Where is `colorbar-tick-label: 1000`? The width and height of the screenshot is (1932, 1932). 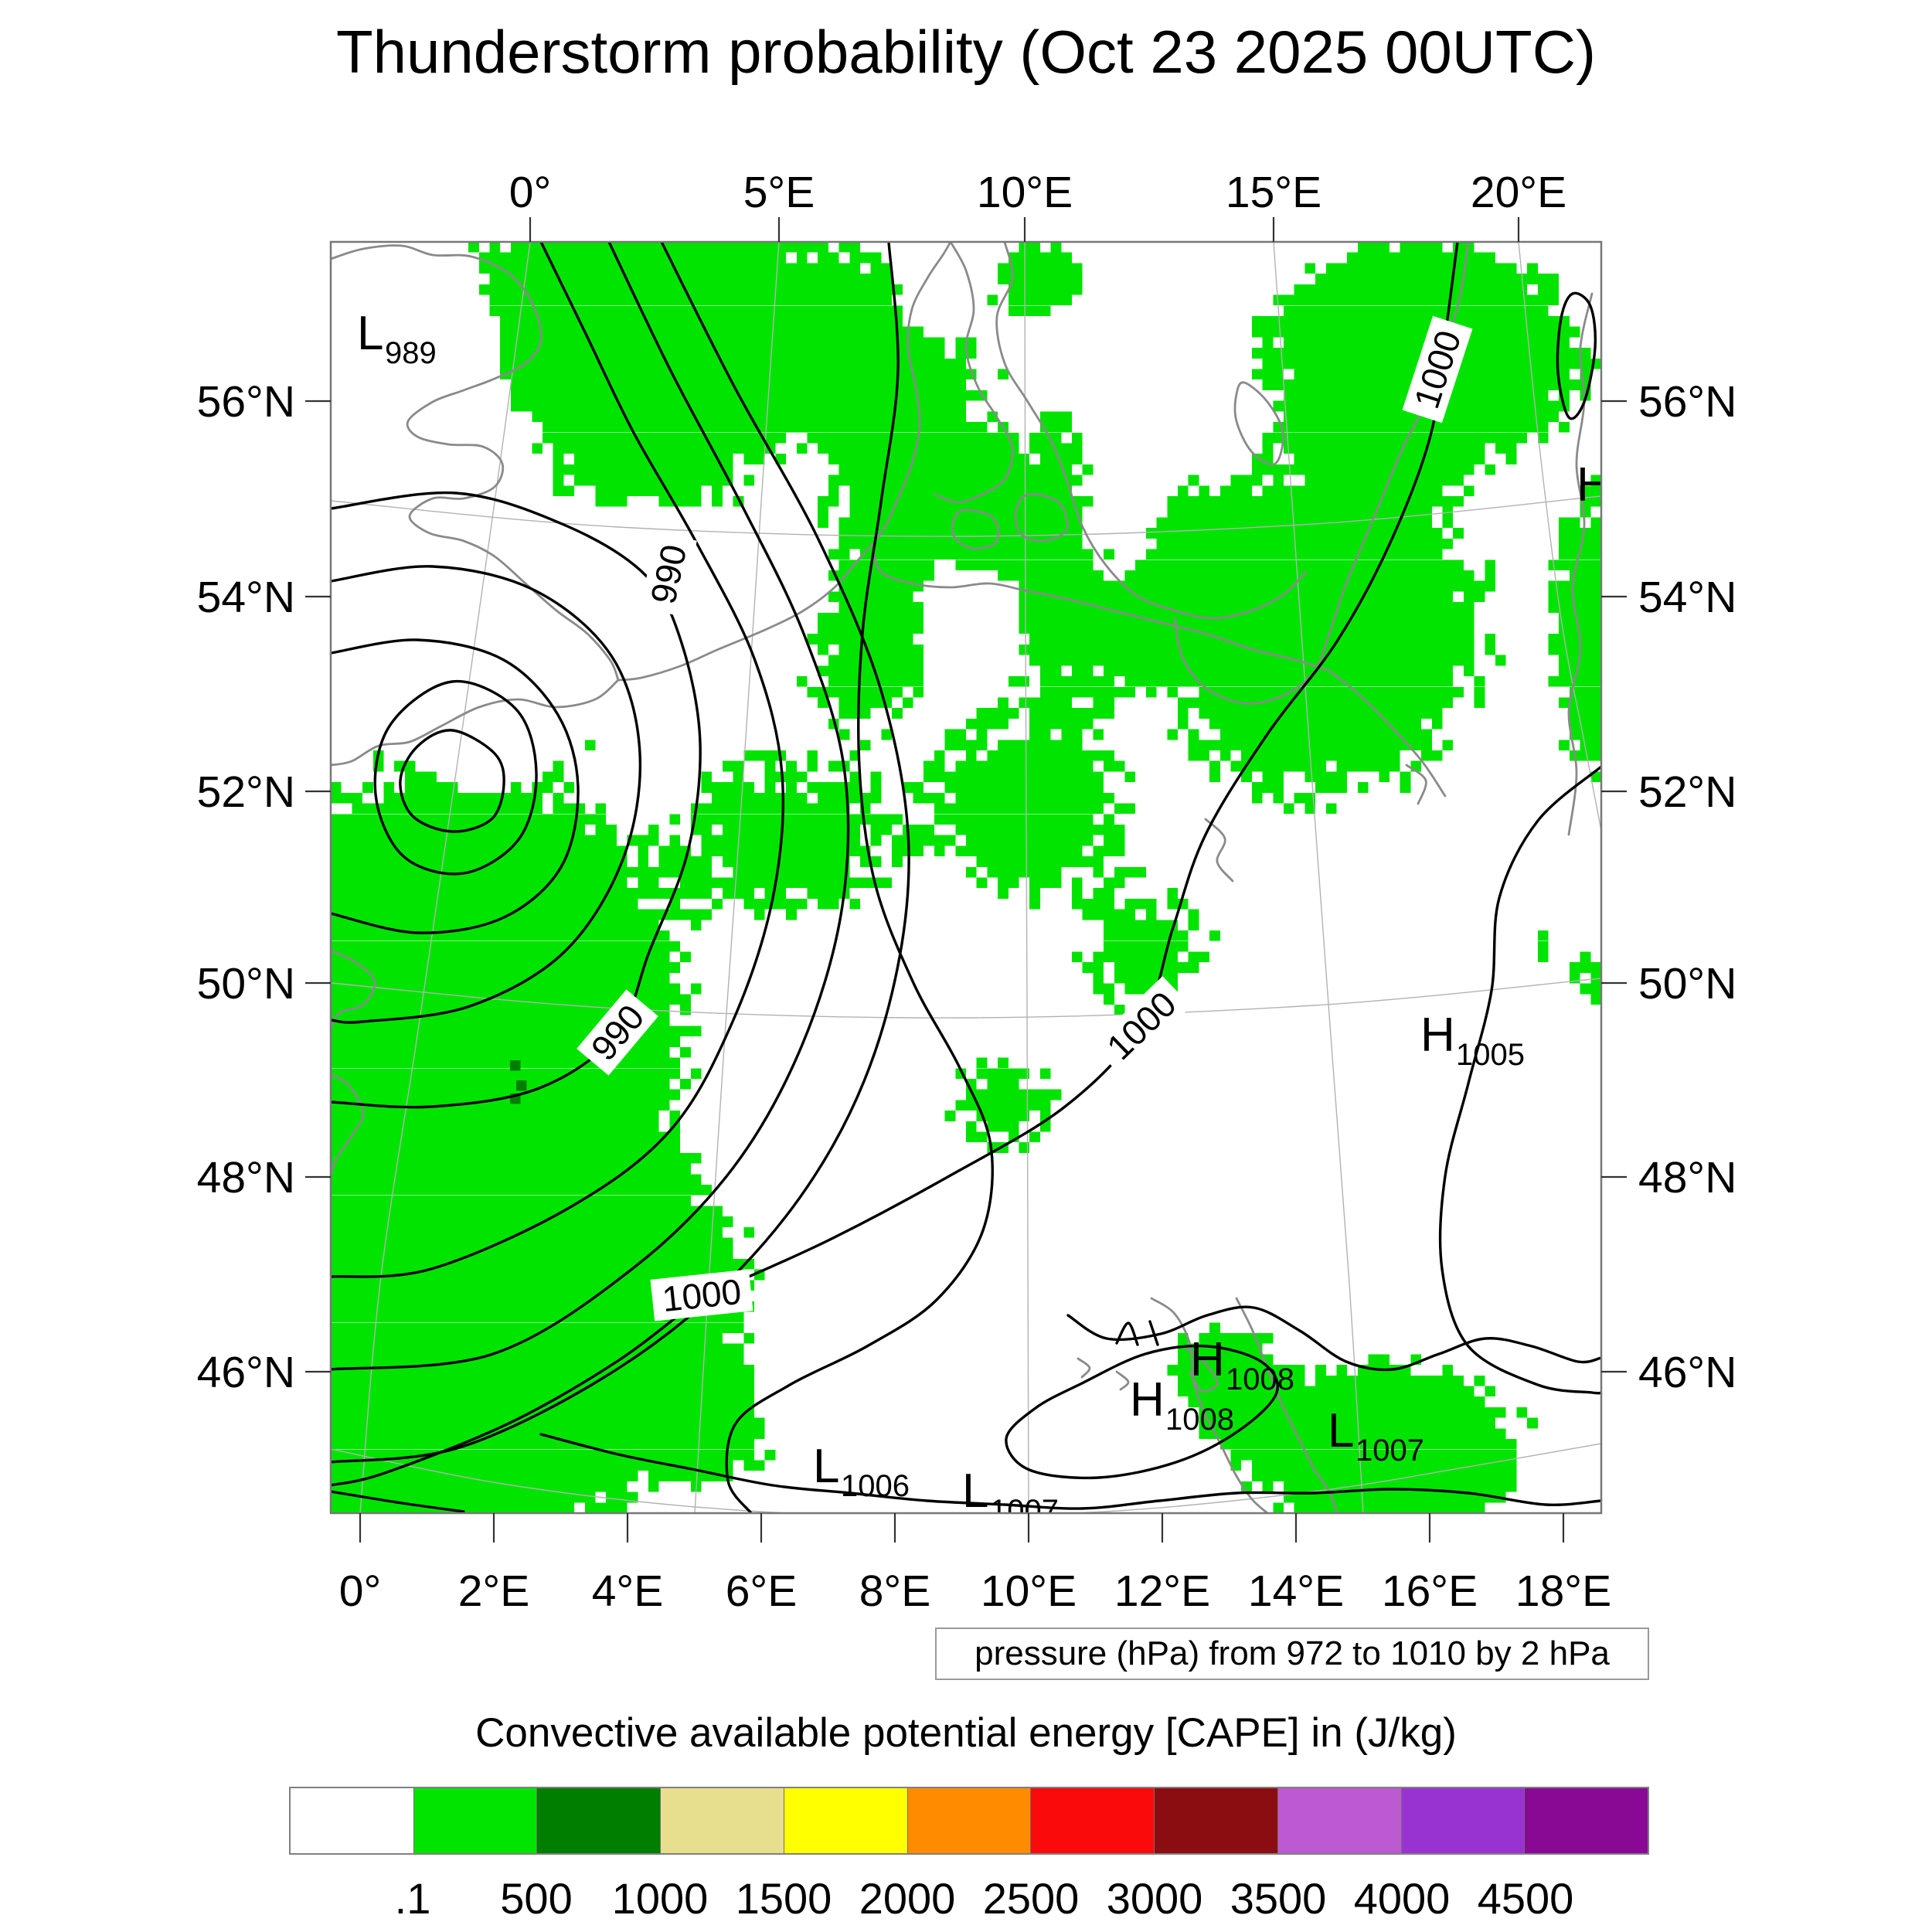 colorbar-tick-label: 1000 is located at coordinates (660, 1899).